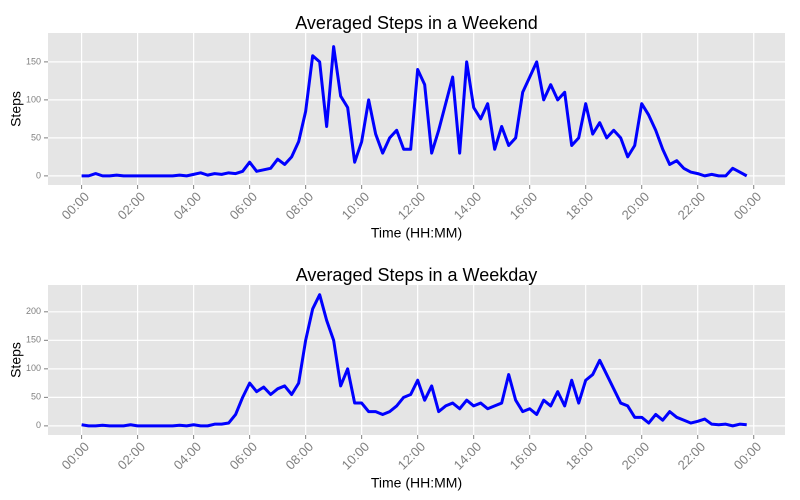 The image size is (800, 500). I want to click on chart-title: Averaged Steps in a Weekday, so click(417, 275).